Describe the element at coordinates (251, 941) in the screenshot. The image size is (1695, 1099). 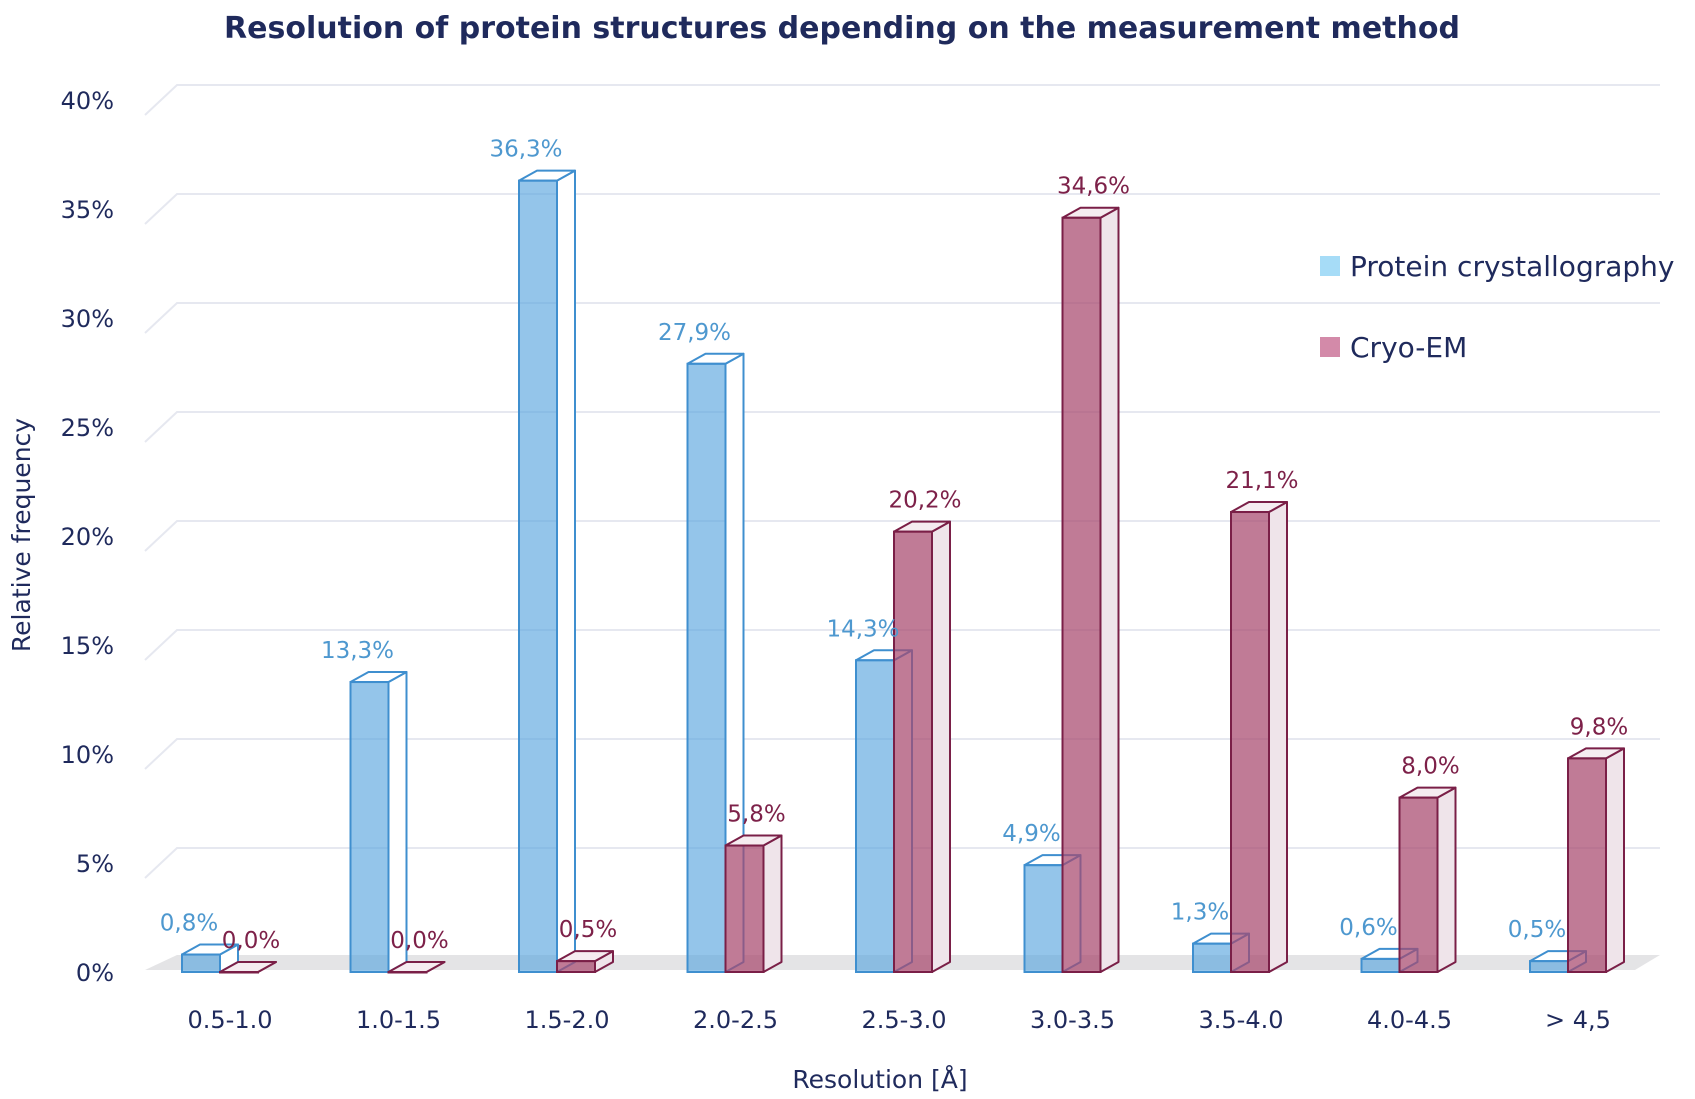
I see `value-label-cryo-em-0-5-1-0: 0,0%` at that location.